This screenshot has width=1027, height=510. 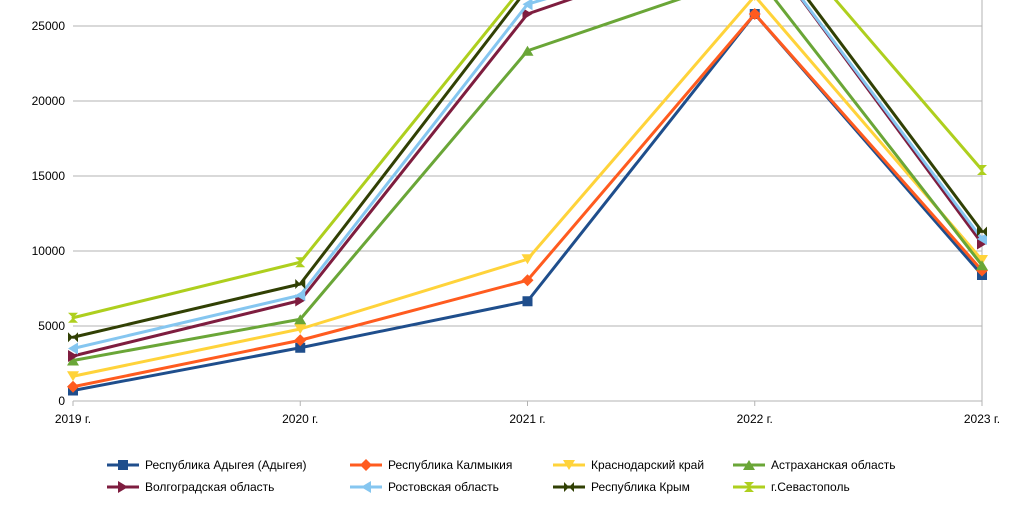 I want to click on x-tick-label: 2020 г., so click(x=300, y=419).